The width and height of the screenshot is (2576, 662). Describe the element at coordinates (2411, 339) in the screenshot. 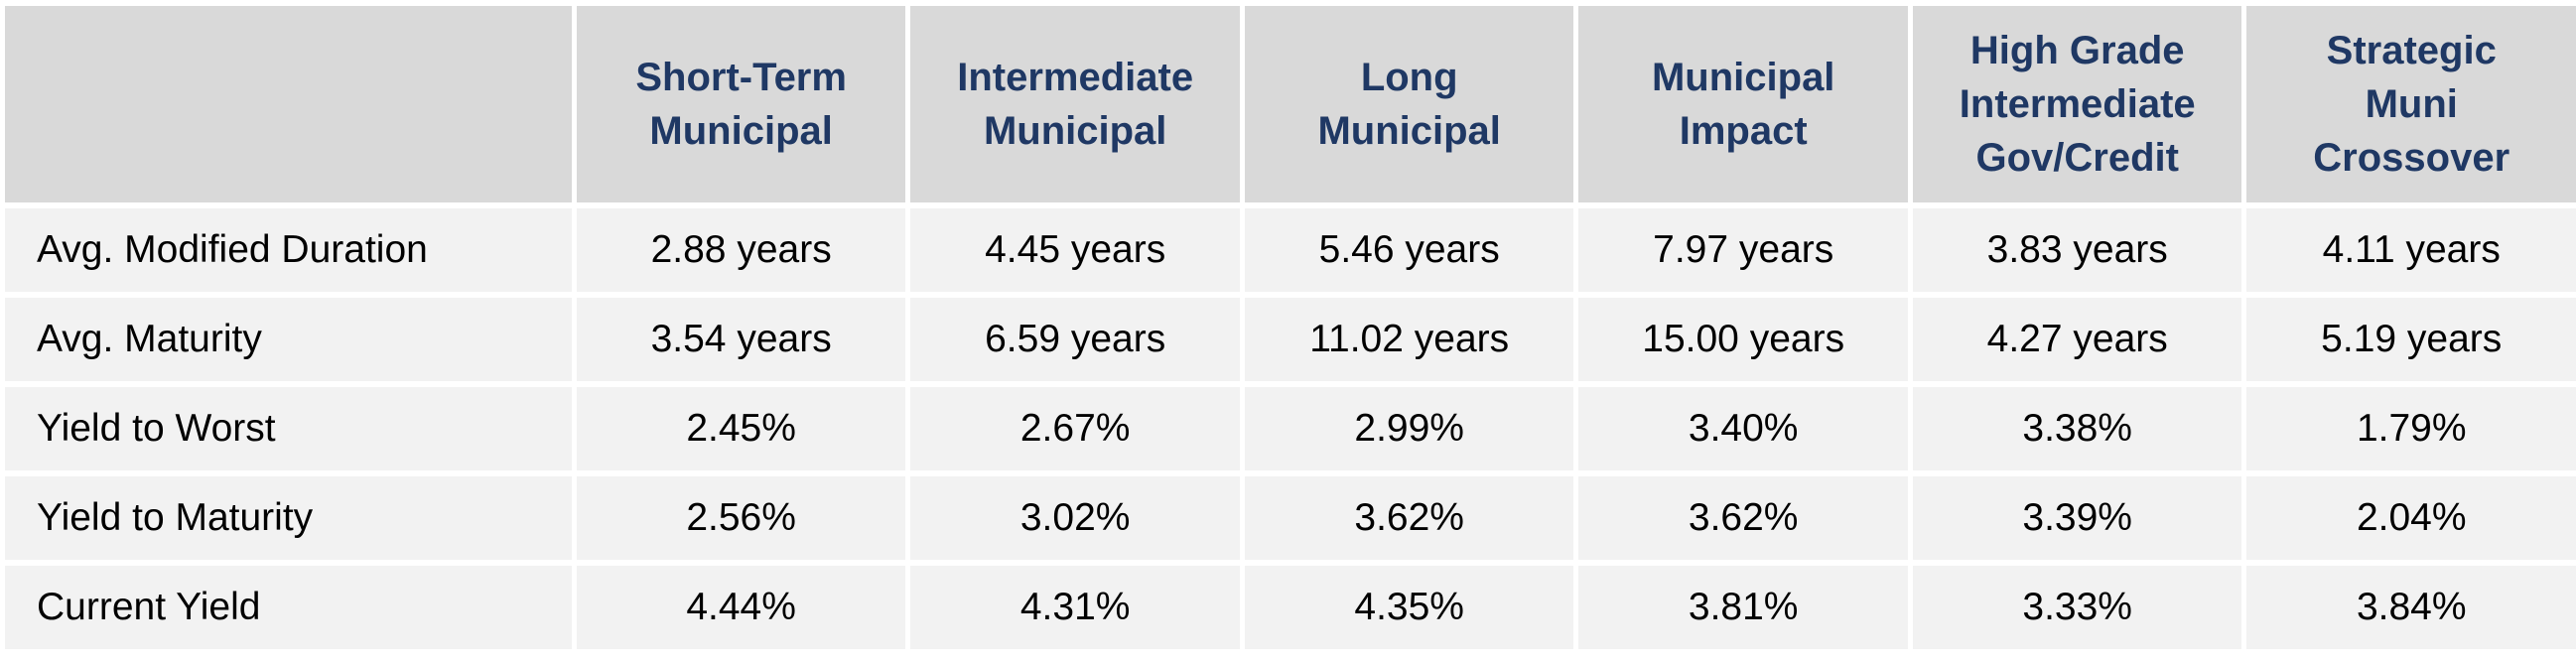

I see `table-cell: 5.19 years` at that location.